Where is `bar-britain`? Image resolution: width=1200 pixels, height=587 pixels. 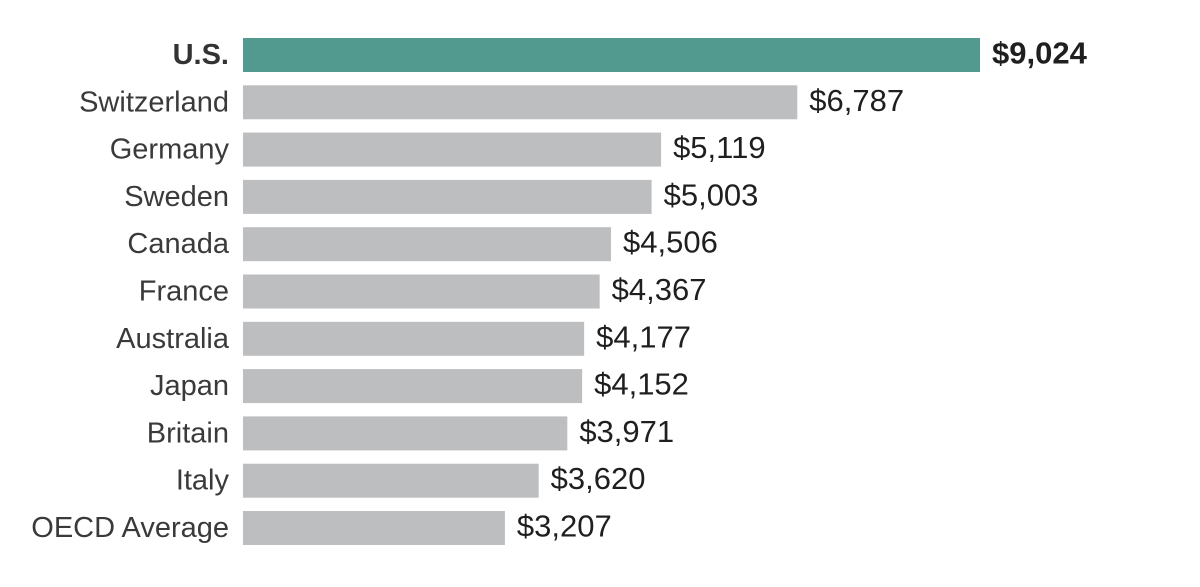 bar-britain is located at coordinates (405, 433).